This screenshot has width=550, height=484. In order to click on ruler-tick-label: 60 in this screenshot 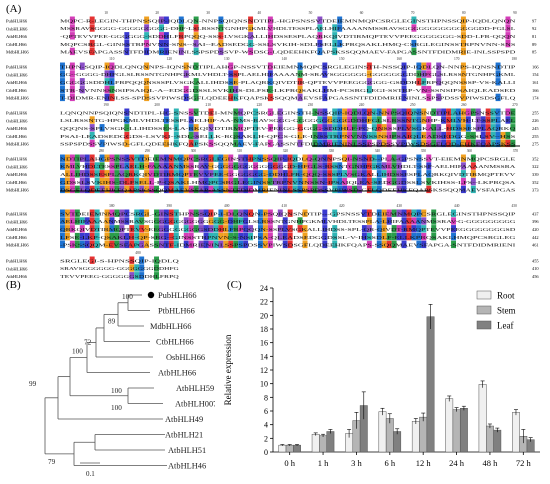, I will do `click(362, 13)`.